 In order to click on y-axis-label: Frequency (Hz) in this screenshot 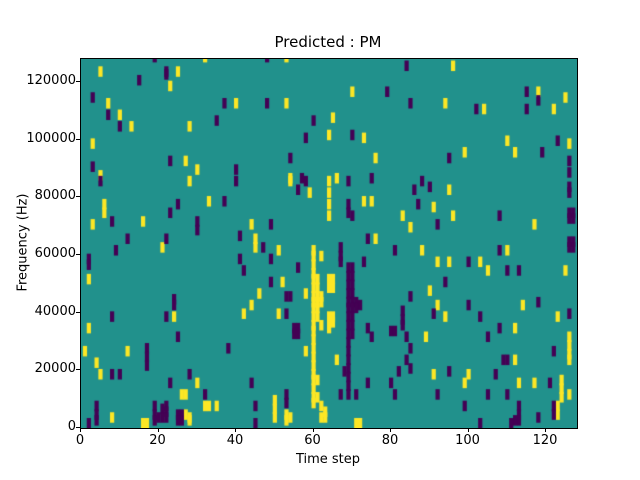, I will do `click(23, 242)`.